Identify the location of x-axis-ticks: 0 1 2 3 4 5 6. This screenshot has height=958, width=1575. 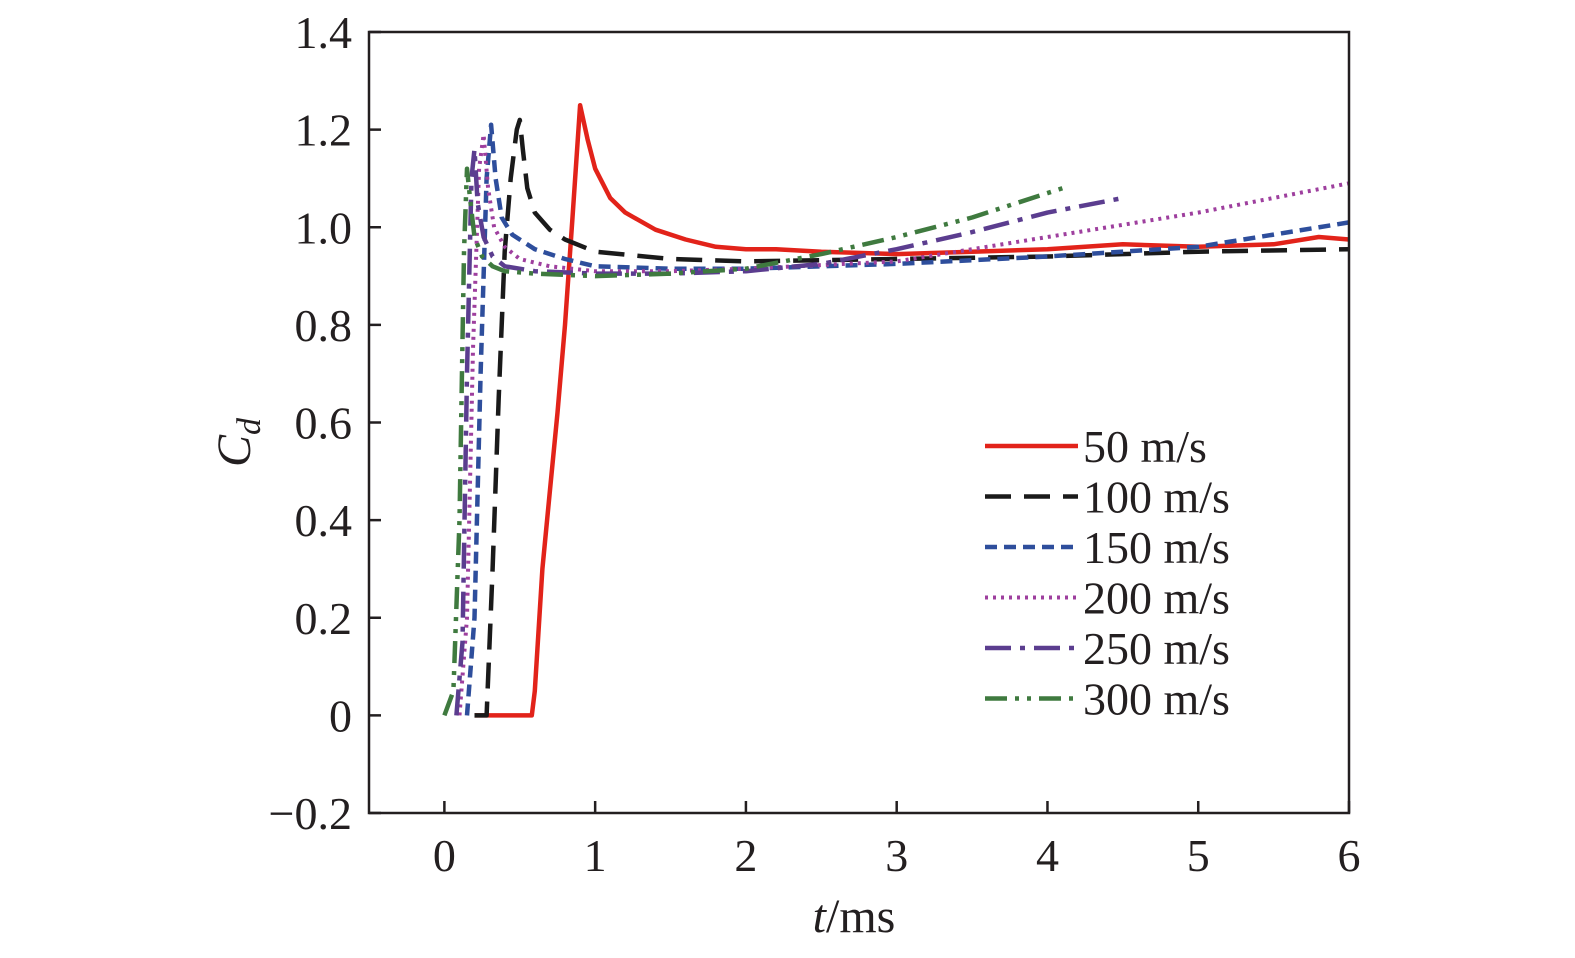
(897, 841).